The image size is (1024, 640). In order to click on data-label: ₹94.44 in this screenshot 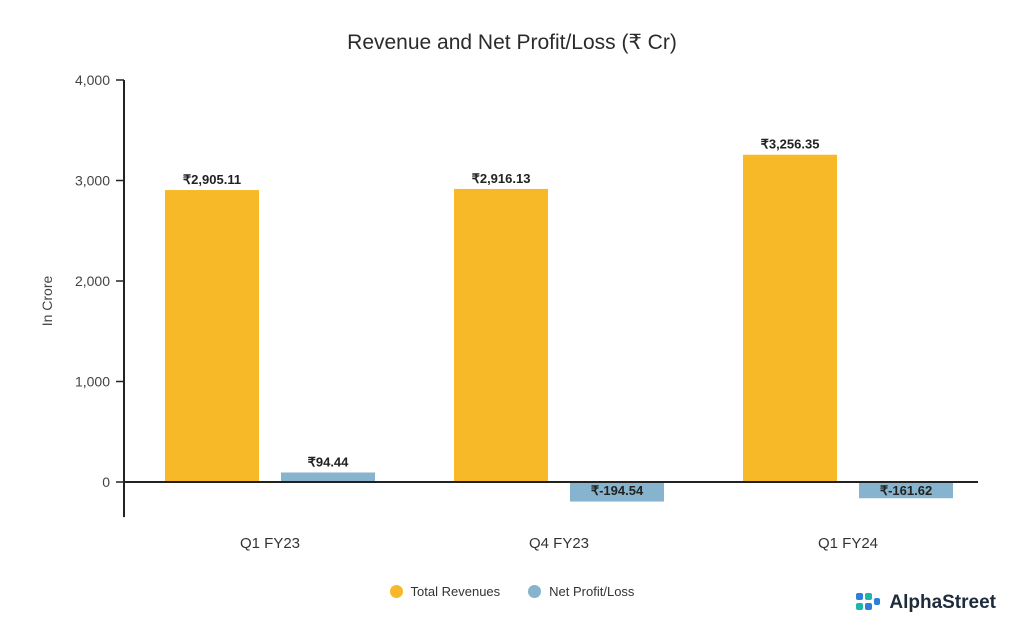, I will do `click(329, 462)`.